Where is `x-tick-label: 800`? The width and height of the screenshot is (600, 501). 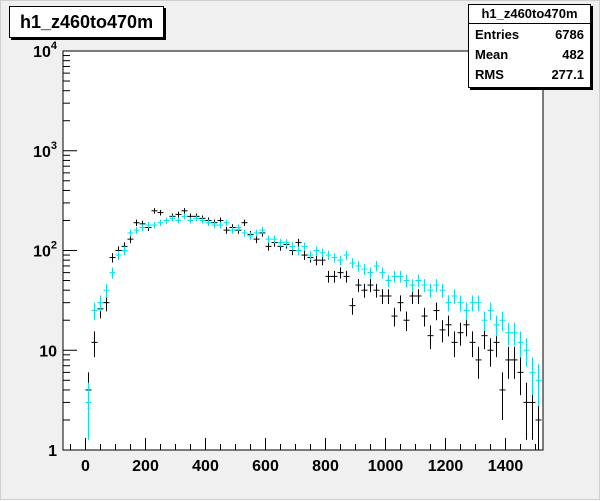
x-tick-label: 800 is located at coordinates (325, 466).